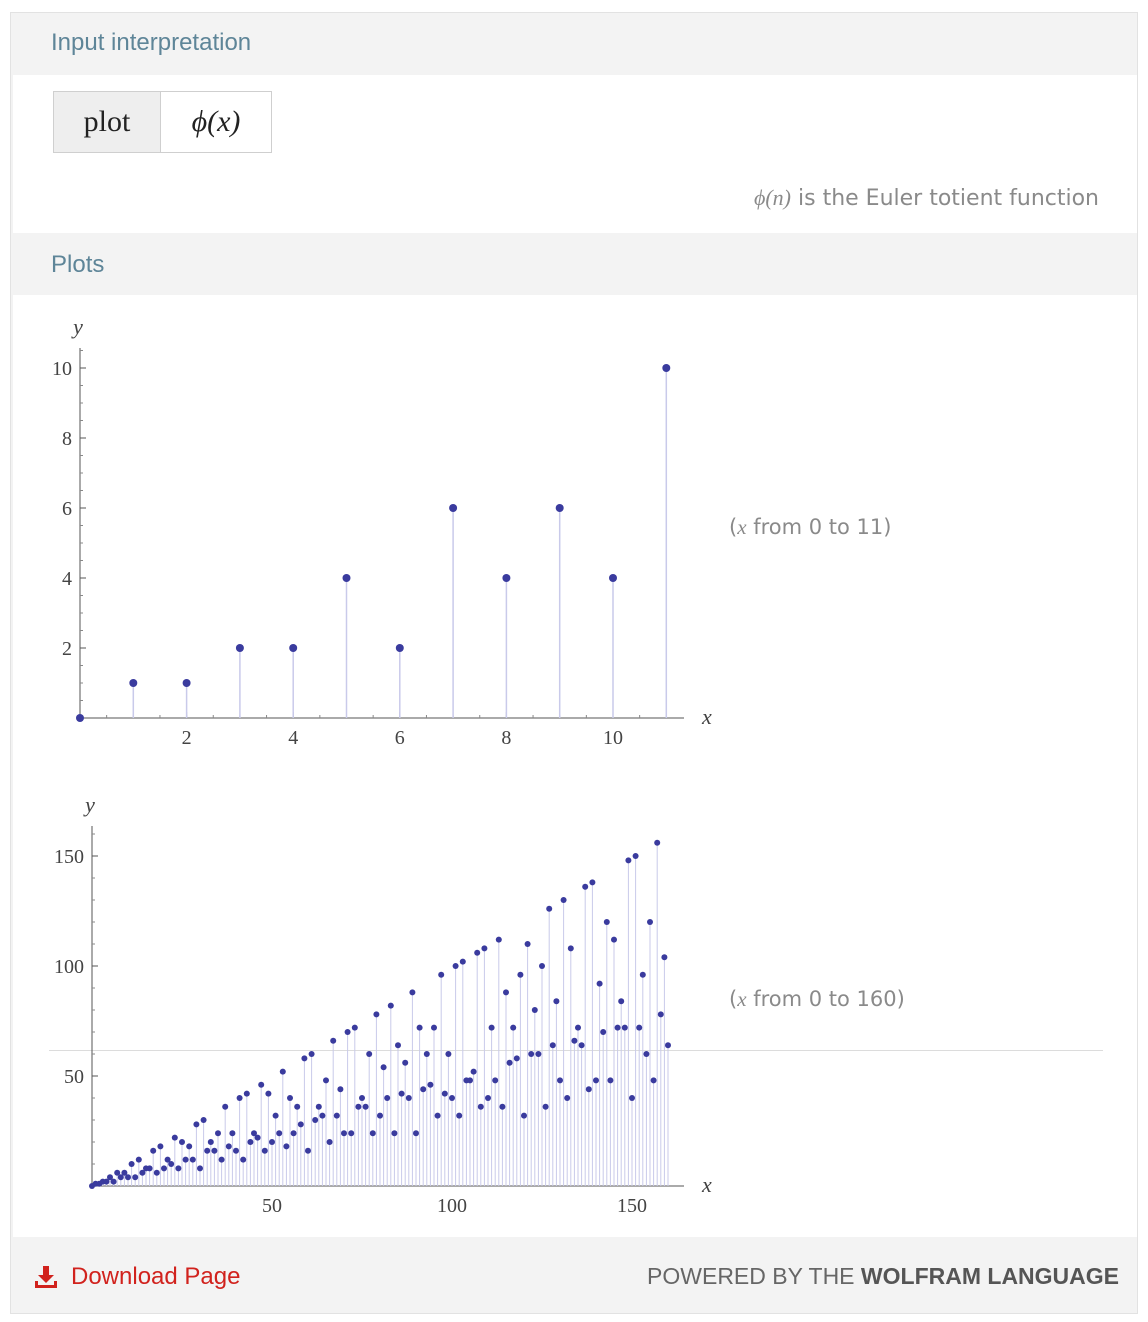 Image resolution: width=1148 pixels, height=1322 pixels. Describe the element at coordinates (632, 1206) in the screenshot. I see `plot2-x-tick-label: 150` at that location.